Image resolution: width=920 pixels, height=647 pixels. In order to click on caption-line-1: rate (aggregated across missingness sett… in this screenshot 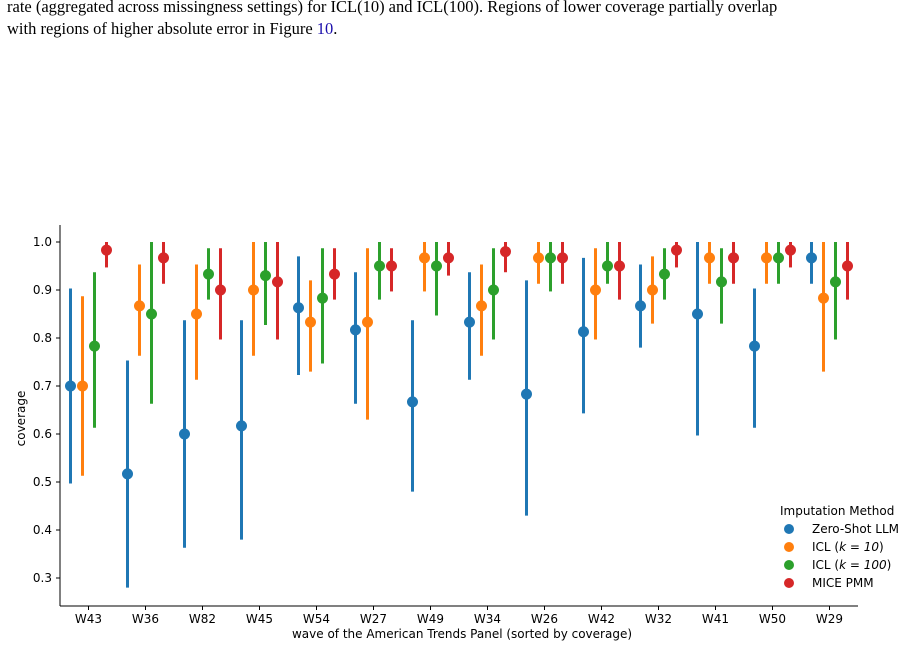, I will do `click(392, 8)`.